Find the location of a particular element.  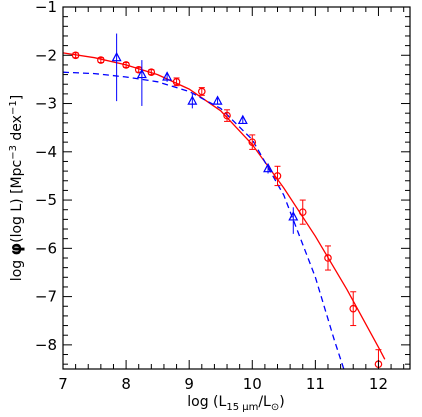

x-axis-title: log (L15 μm/L⊙) is located at coordinates (235, 403).